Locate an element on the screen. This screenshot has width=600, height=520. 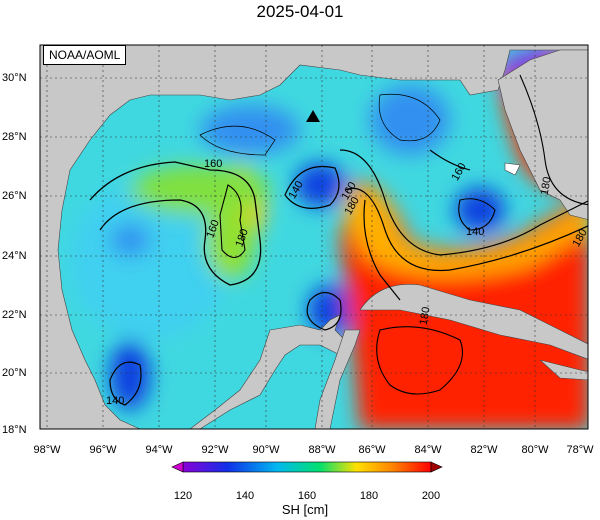
lon-label: 88°W is located at coordinates (322, 450).